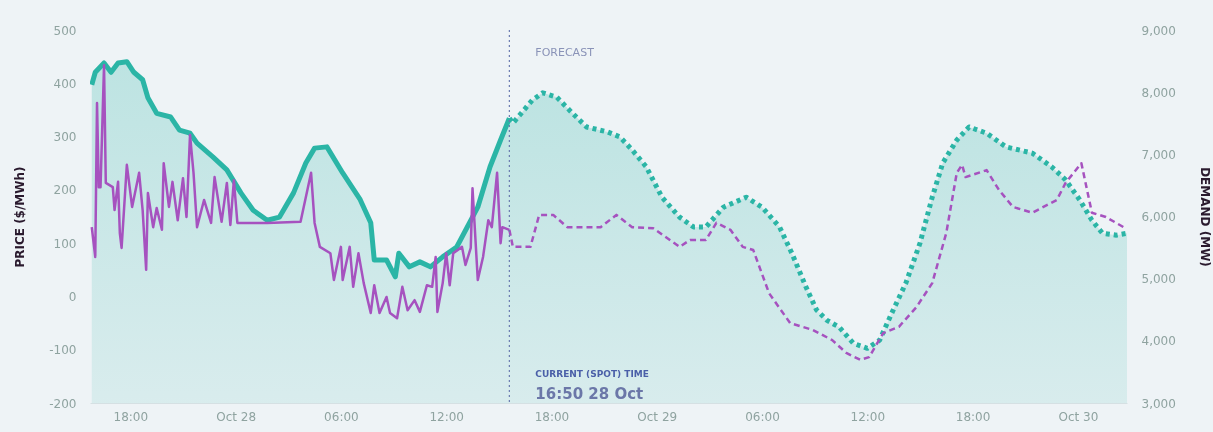  What do you see at coordinates (65, 83) in the screenshot?
I see `y-tick-label: 400` at bounding box center [65, 83].